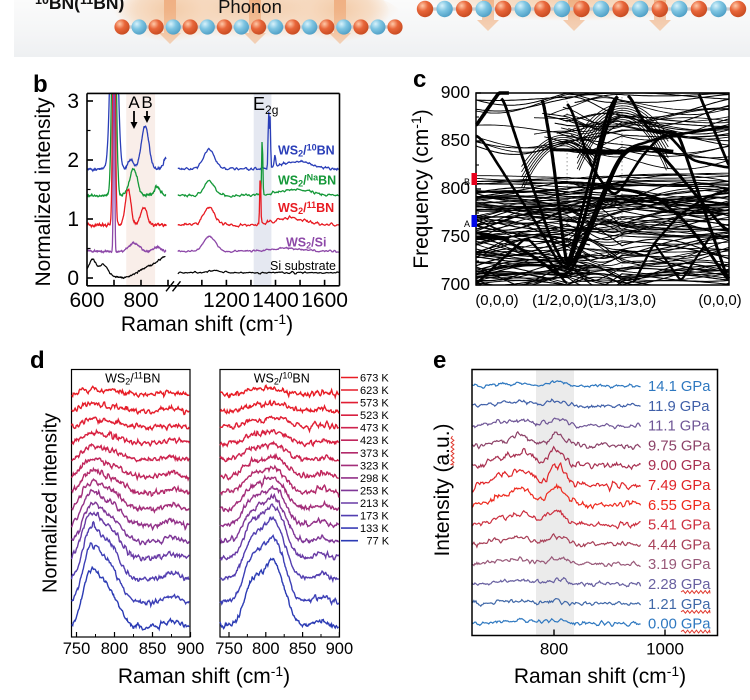  What do you see at coordinates (37, 360) in the screenshot?
I see `svg-text: d` at bounding box center [37, 360].